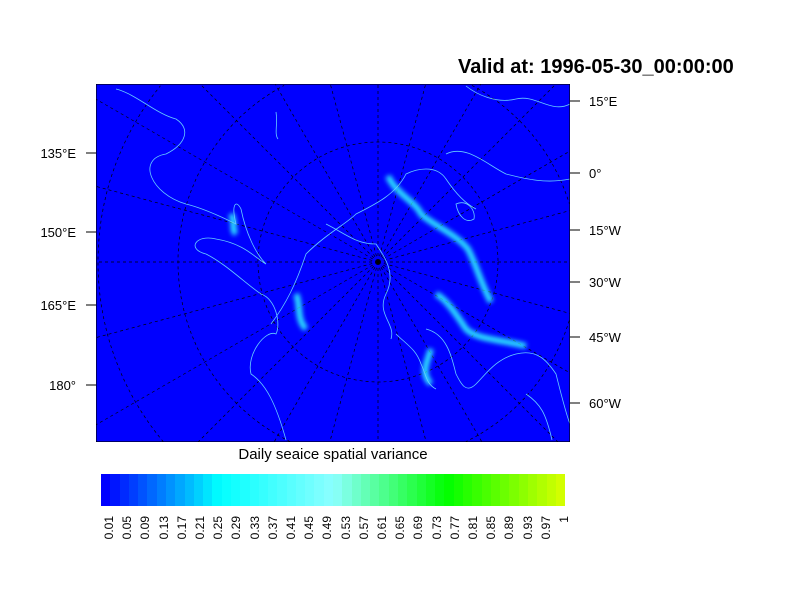 This screenshot has width=792, height=612. What do you see at coordinates (127, 528) in the screenshot?
I see `colorbar-label: 0.05` at bounding box center [127, 528].